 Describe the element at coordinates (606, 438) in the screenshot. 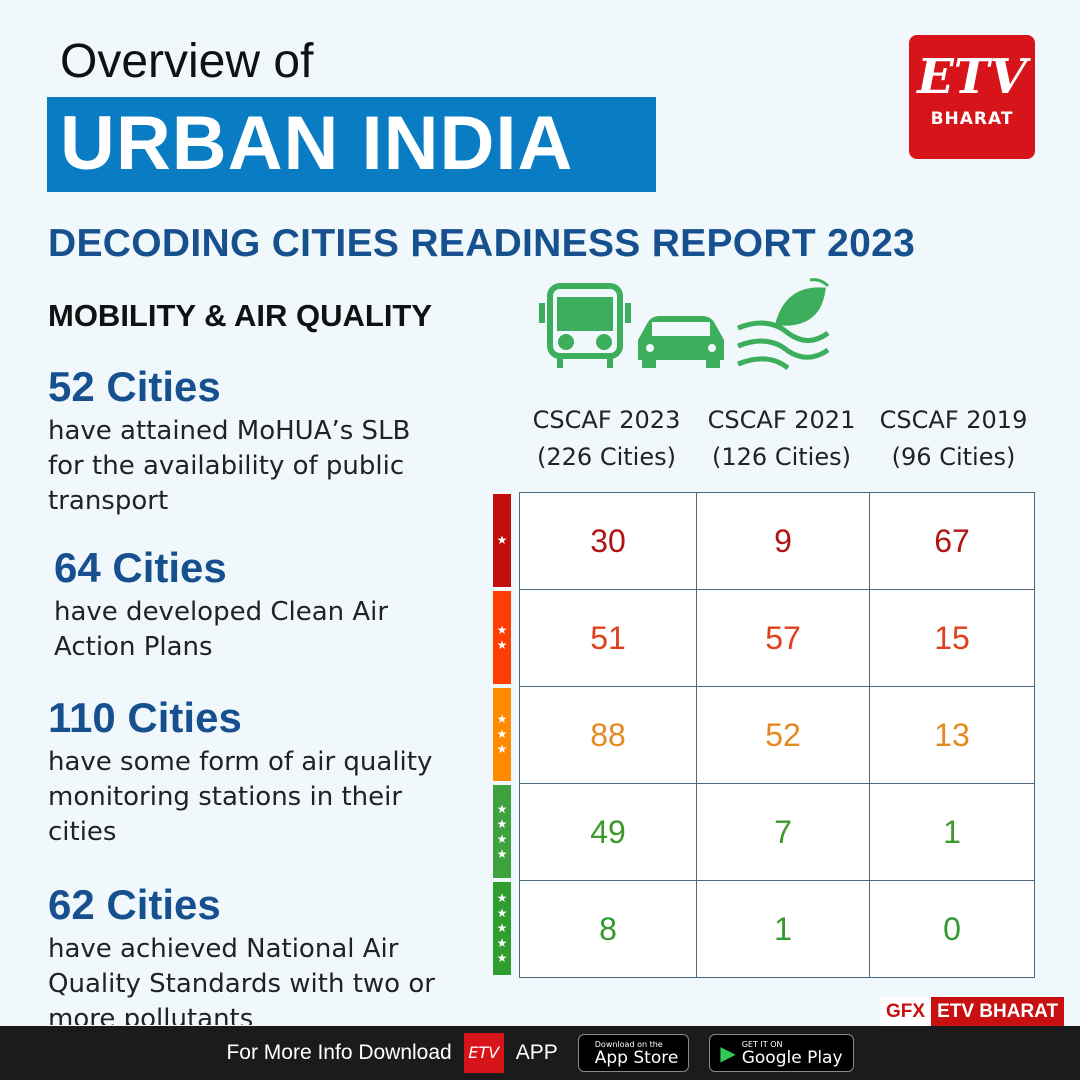

I see `column-header-2023: CSCAF 2023 (226 Cities)` at that location.